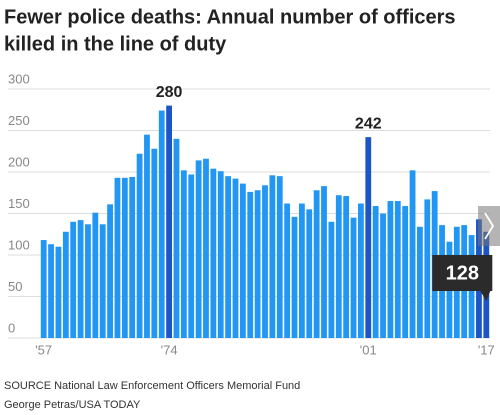 This screenshot has height=415, width=500. What do you see at coordinates (19, 120) in the screenshot?
I see `y-tick-label: 250` at bounding box center [19, 120].